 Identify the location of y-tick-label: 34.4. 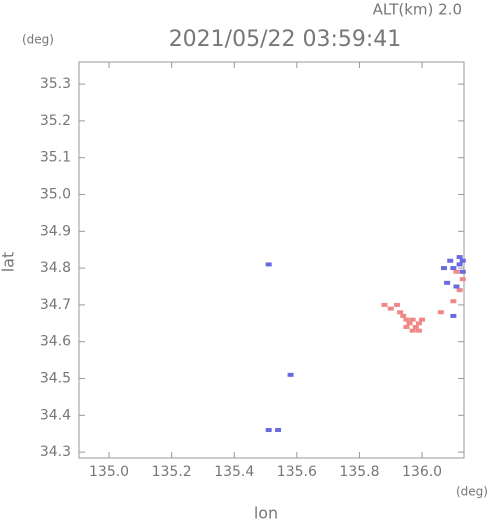
(55, 415).